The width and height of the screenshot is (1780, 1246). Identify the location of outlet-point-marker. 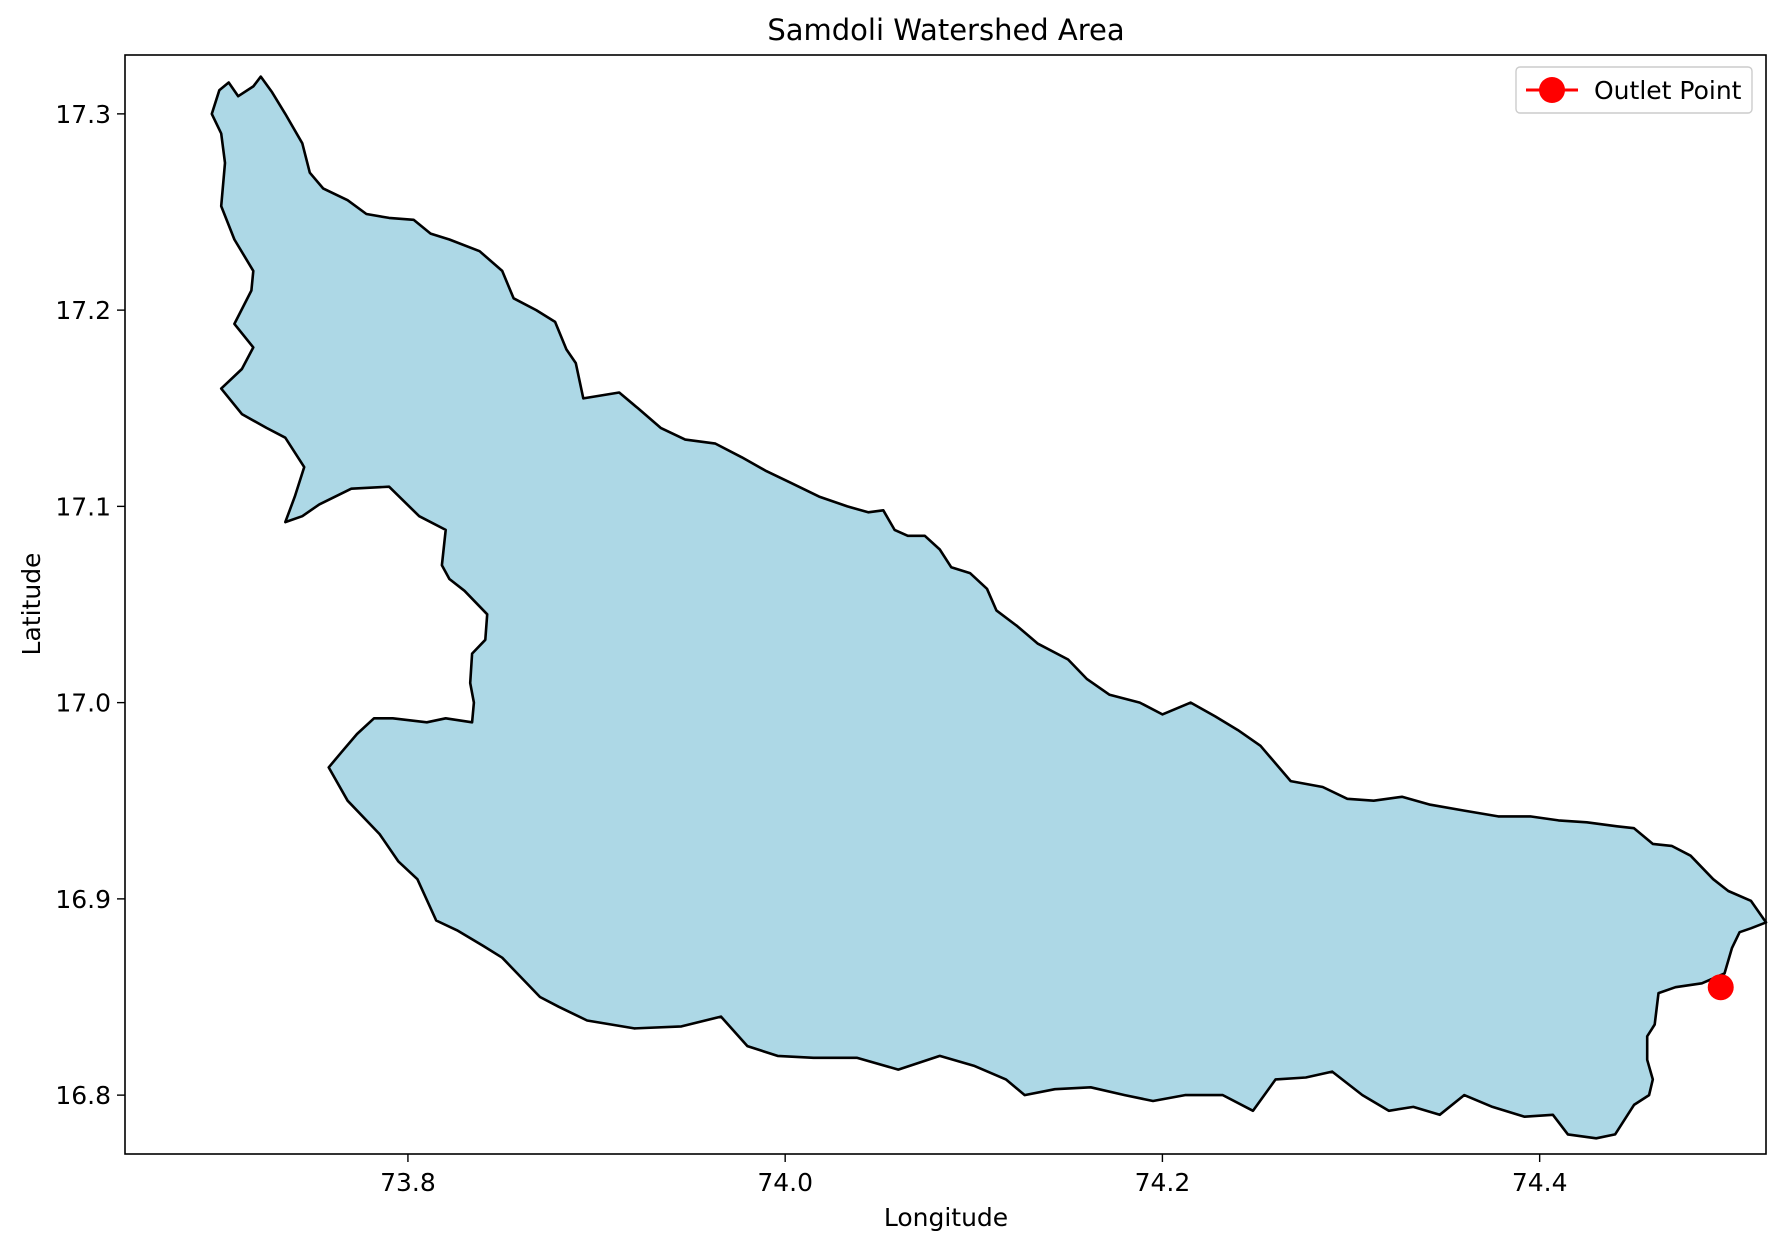
(1720, 987).